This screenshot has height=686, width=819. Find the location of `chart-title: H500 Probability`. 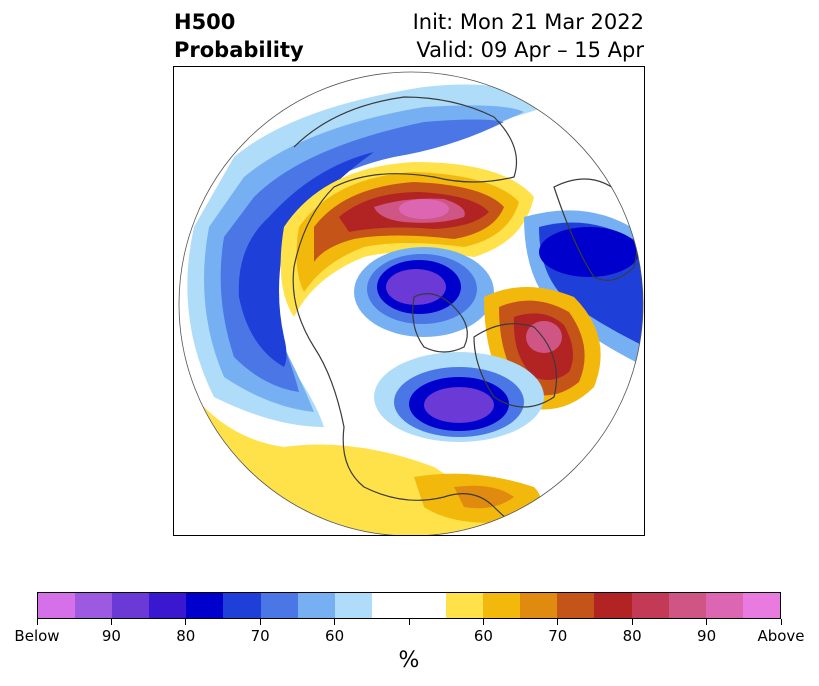

chart-title: H500 Probability is located at coordinates (239, 36).